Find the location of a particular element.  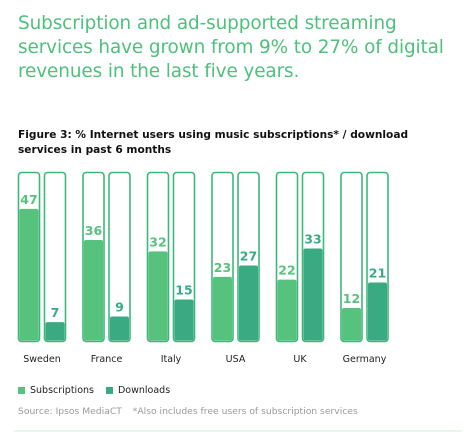

legend-label-downloads: Downloads is located at coordinates (144, 390).